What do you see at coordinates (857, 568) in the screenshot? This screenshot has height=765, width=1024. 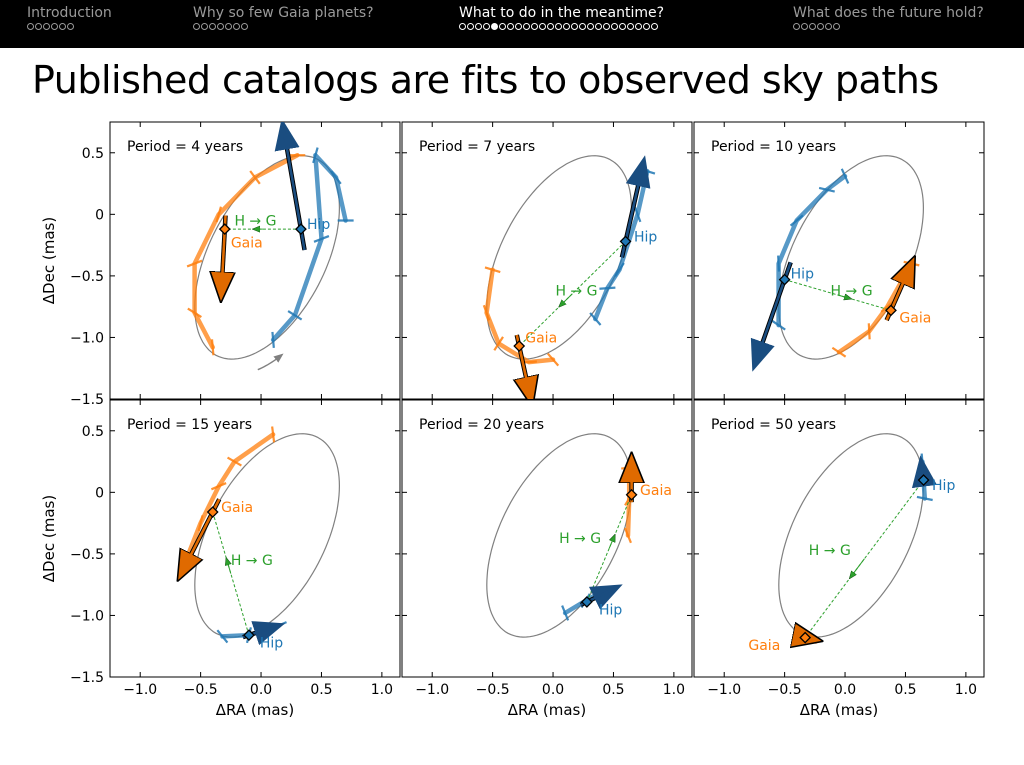 I see `hg-direction-arrow` at bounding box center [857, 568].